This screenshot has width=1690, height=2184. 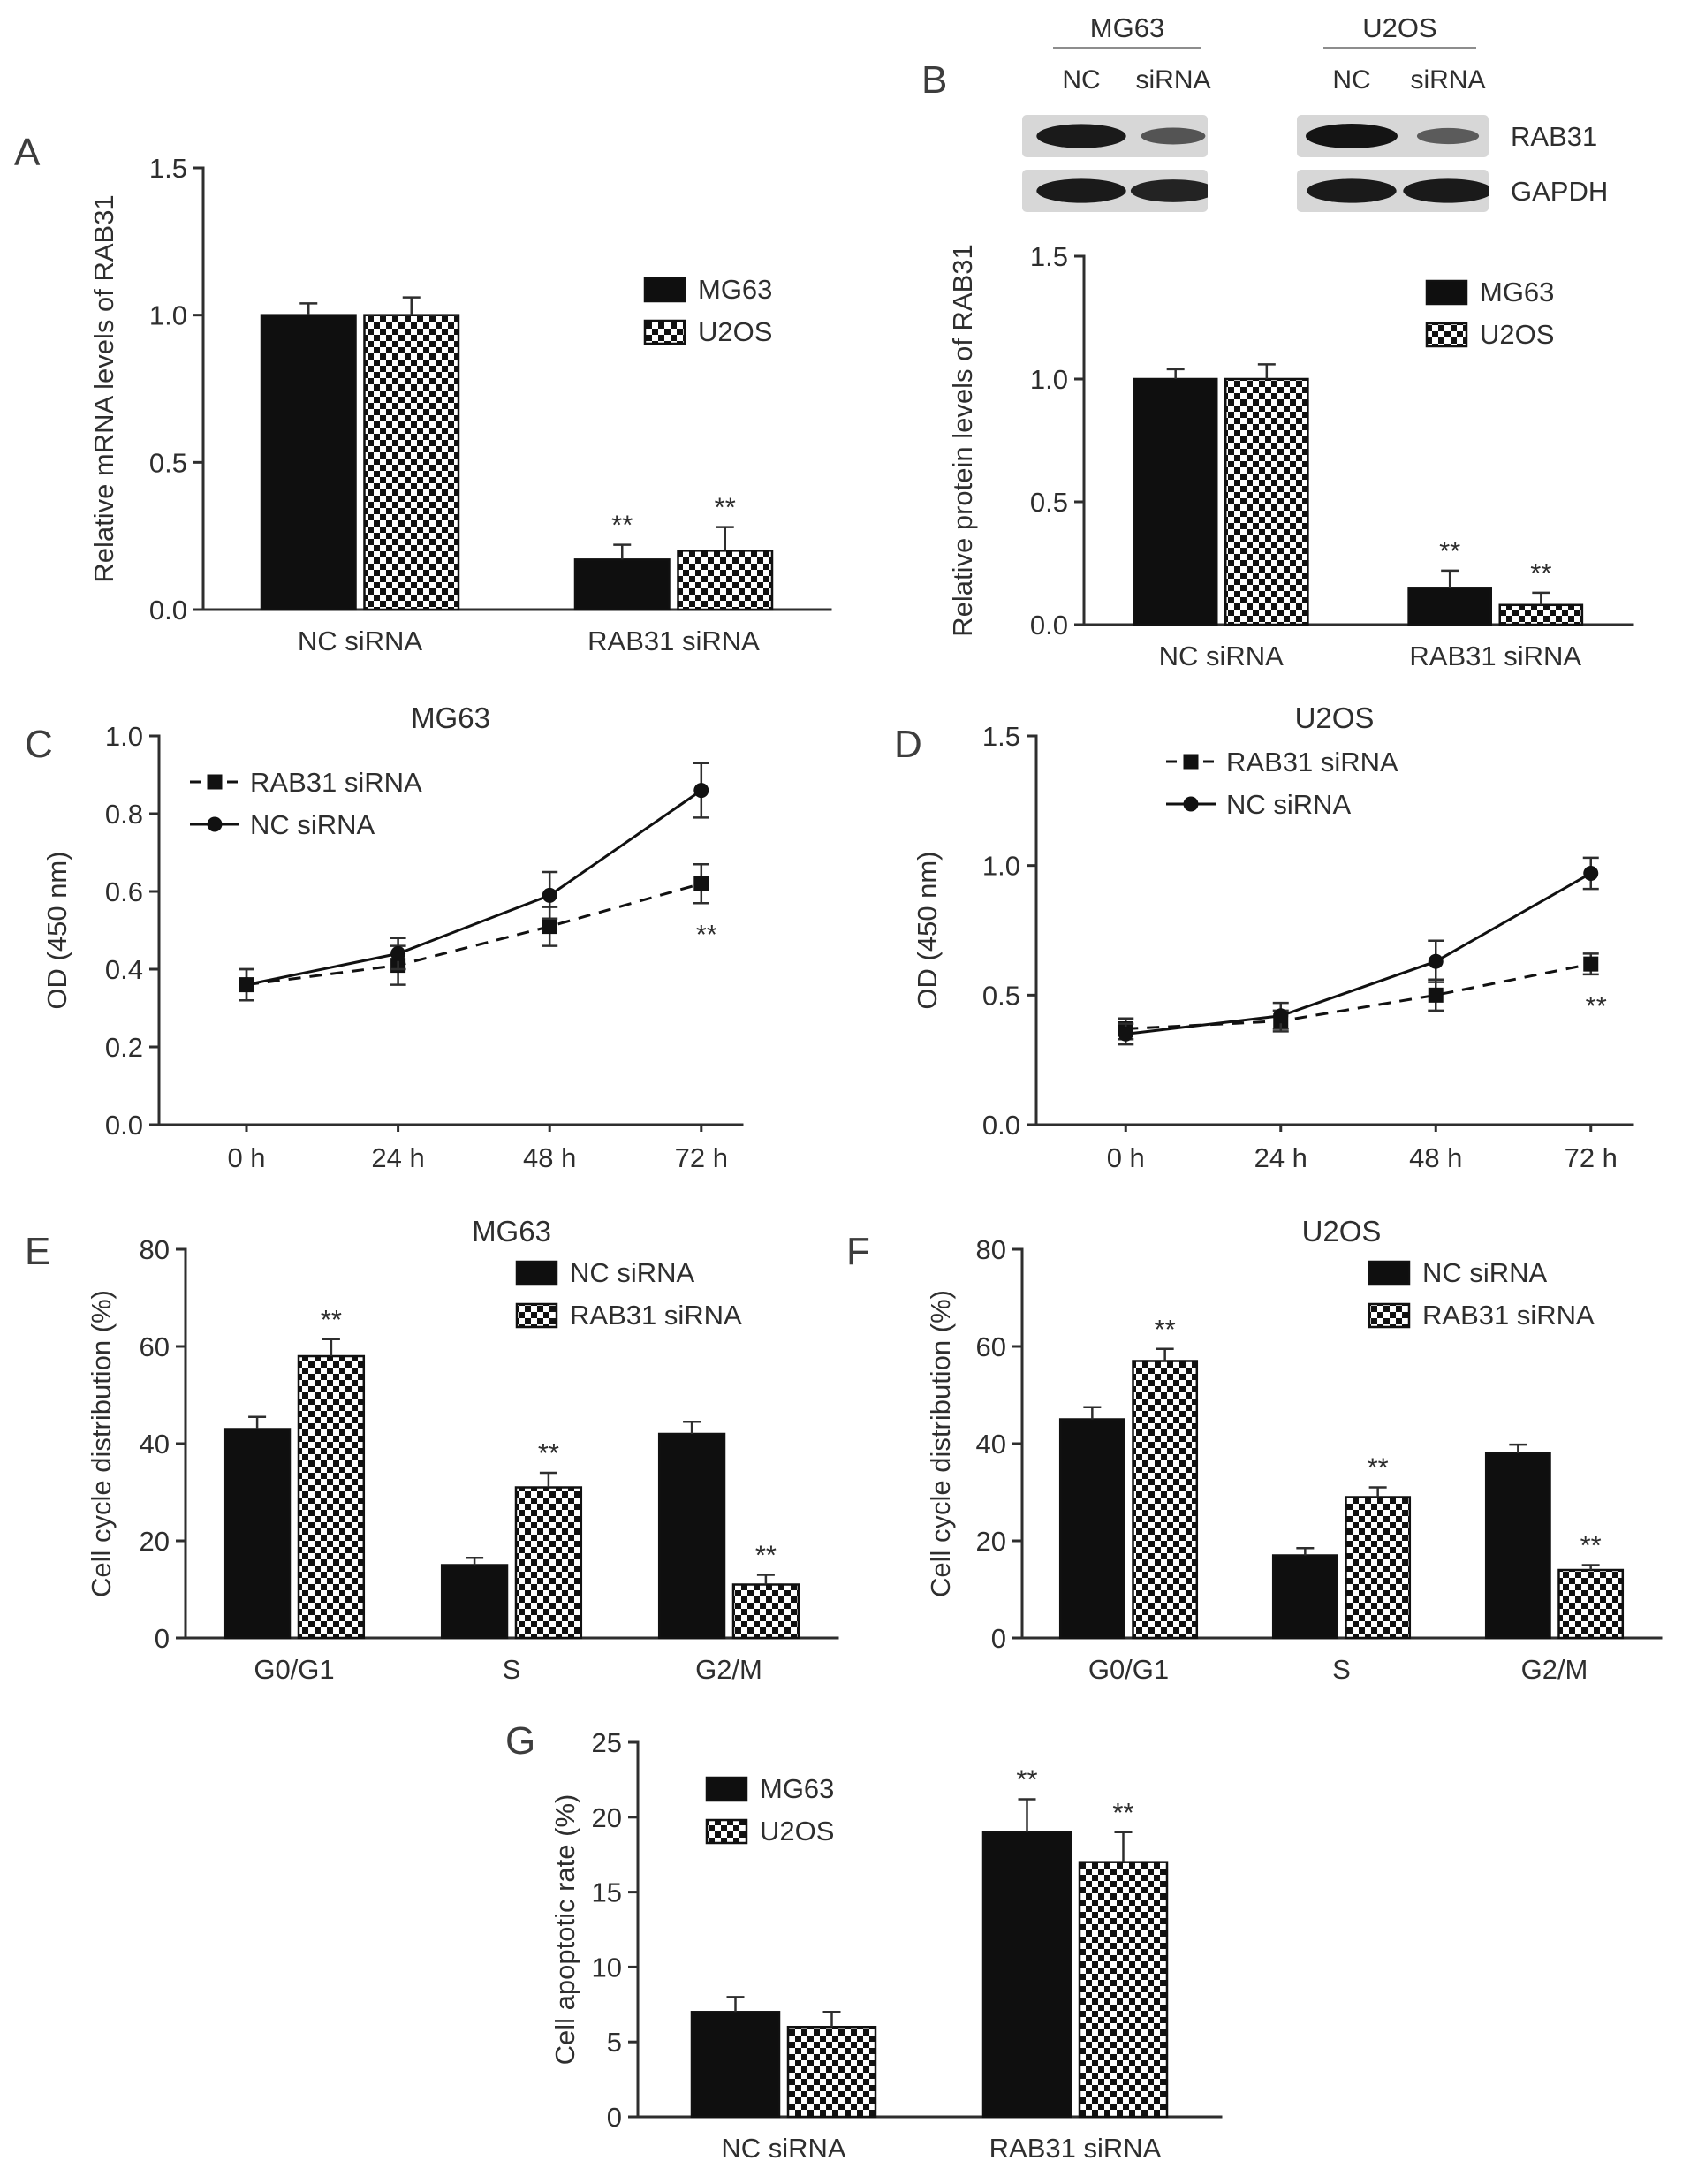 What do you see at coordinates (1435, 1157) in the screenshot?
I see `svg-text: 48 h` at bounding box center [1435, 1157].